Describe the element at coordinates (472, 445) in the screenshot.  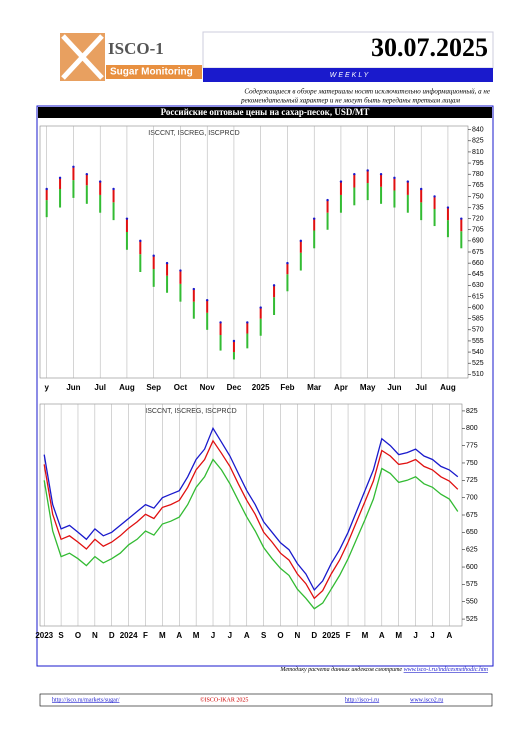
I see `y-tick-label: 775` at that location.